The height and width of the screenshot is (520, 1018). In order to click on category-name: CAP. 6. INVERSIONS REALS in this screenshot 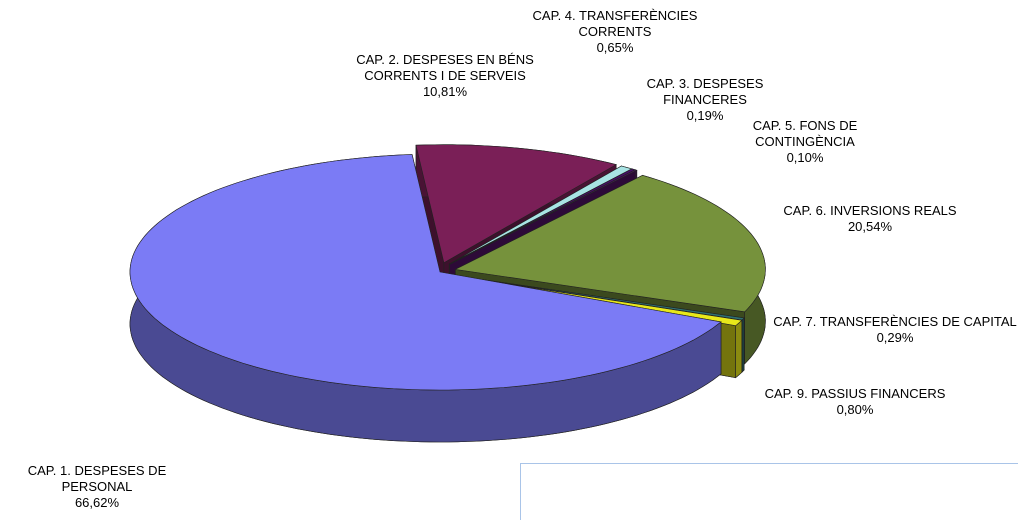, I will do `click(870, 210)`.